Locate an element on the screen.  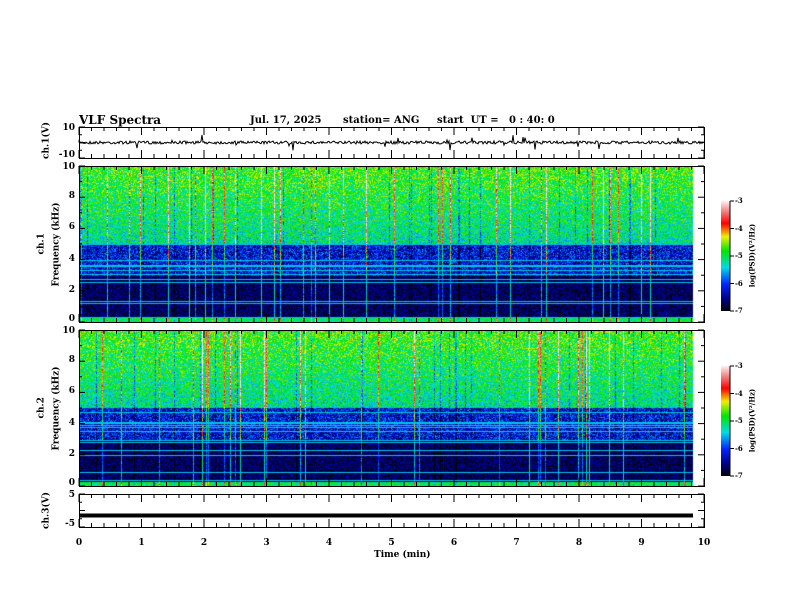
ch3-voltage-ylabel: ch.3(V) is located at coordinates (46, 510).